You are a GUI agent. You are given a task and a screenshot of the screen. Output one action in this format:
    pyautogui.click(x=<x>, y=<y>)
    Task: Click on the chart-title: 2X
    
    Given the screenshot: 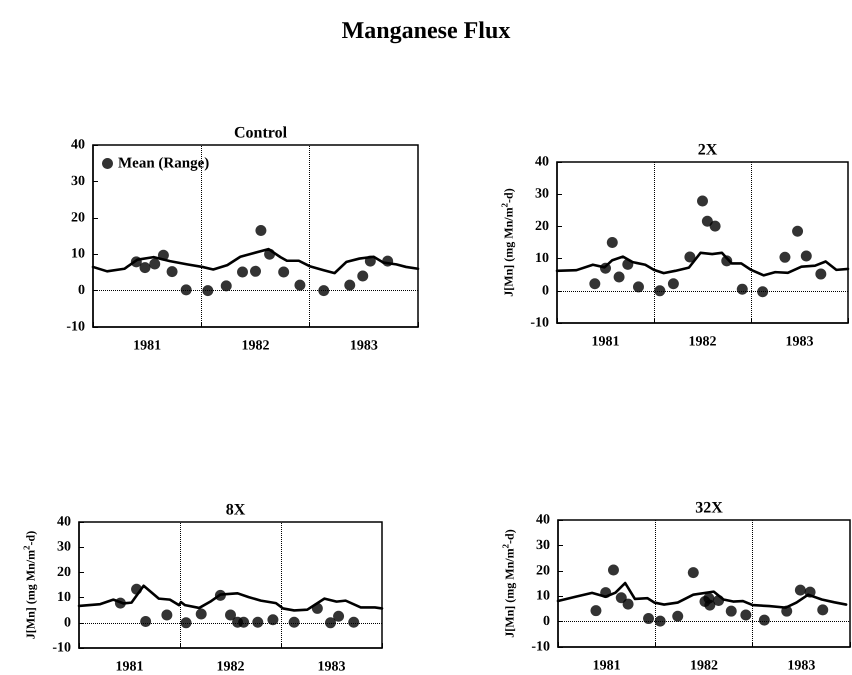 What is the action you would take?
    pyautogui.click(x=708, y=150)
    